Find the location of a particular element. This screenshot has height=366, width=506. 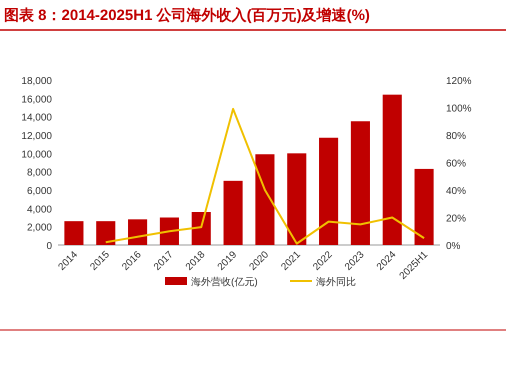

legend-label: 海外同比 is located at coordinates (336, 282).